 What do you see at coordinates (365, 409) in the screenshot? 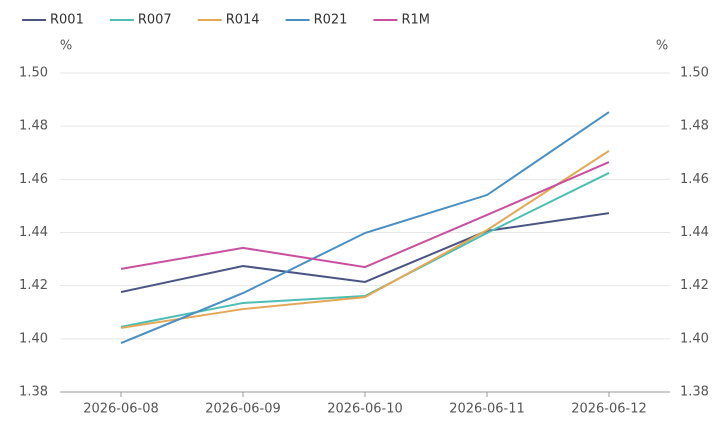
I see `x-tick-label: 2026-06-10` at bounding box center [365, 409].